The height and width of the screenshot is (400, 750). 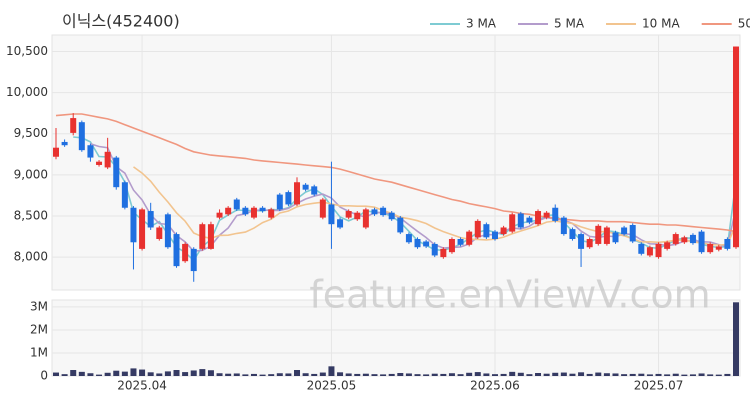 I want to click on y-tick-label: 2M, so click(x=39, y=329).